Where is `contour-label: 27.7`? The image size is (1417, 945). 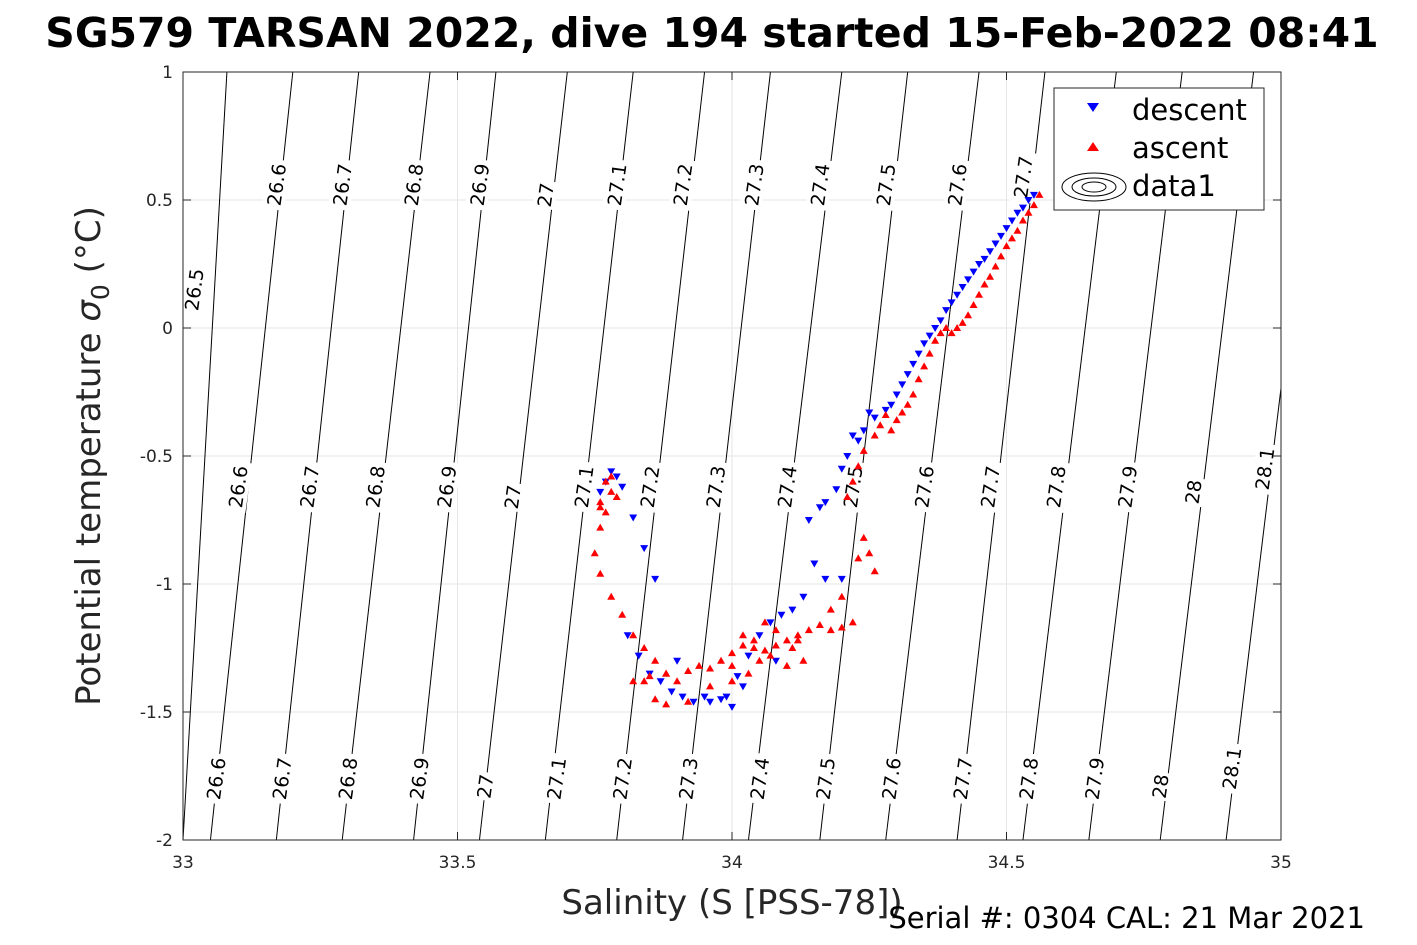
contour-label: 27.7 is located at coordinates (990, 487).